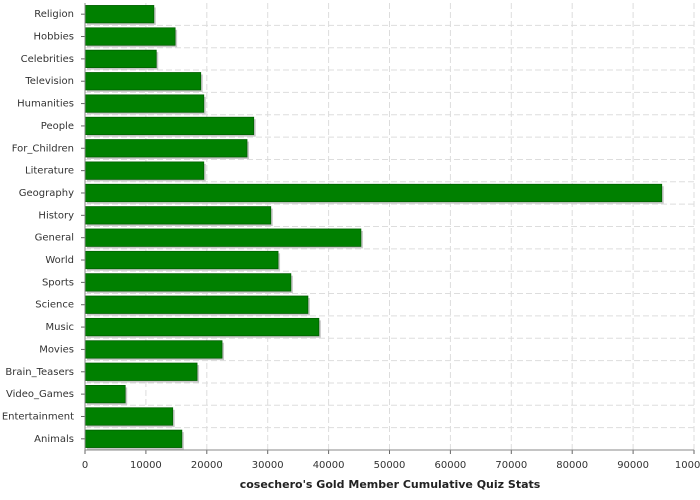 The image size is (700, 500). Describe the element at coordinates (49, 81) in the screenshot. I see `y-tick-label: Television` at that location.